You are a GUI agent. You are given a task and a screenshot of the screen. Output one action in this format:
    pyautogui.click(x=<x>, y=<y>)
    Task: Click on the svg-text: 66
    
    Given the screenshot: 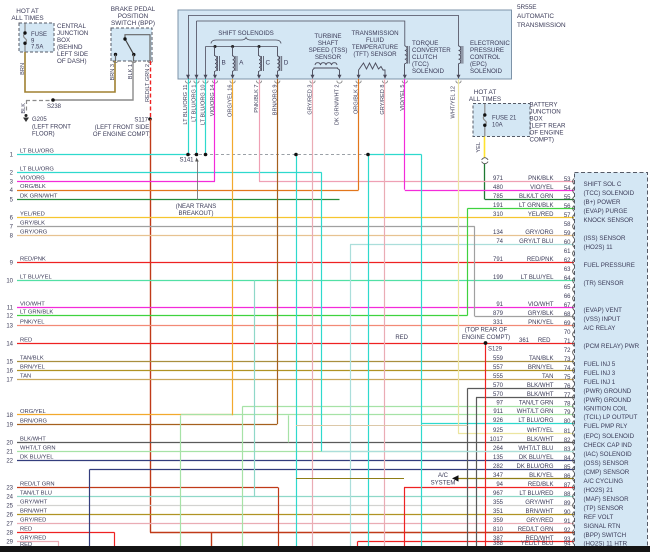 What is the action you would take?
    pyautogui.click(x=567, y=297)
    